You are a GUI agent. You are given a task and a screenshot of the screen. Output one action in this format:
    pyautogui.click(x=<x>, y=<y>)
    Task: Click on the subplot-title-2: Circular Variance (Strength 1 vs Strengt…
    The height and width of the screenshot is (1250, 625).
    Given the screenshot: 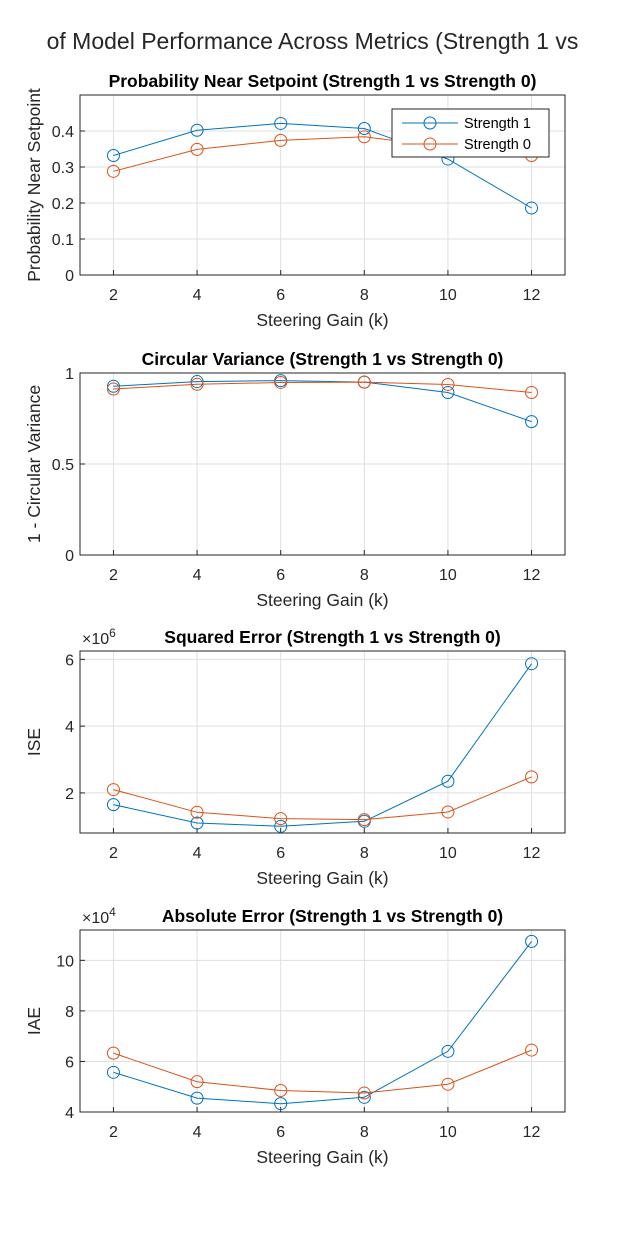 What is the action you would take?
    pyautogui.click(x=323, y=359)
    